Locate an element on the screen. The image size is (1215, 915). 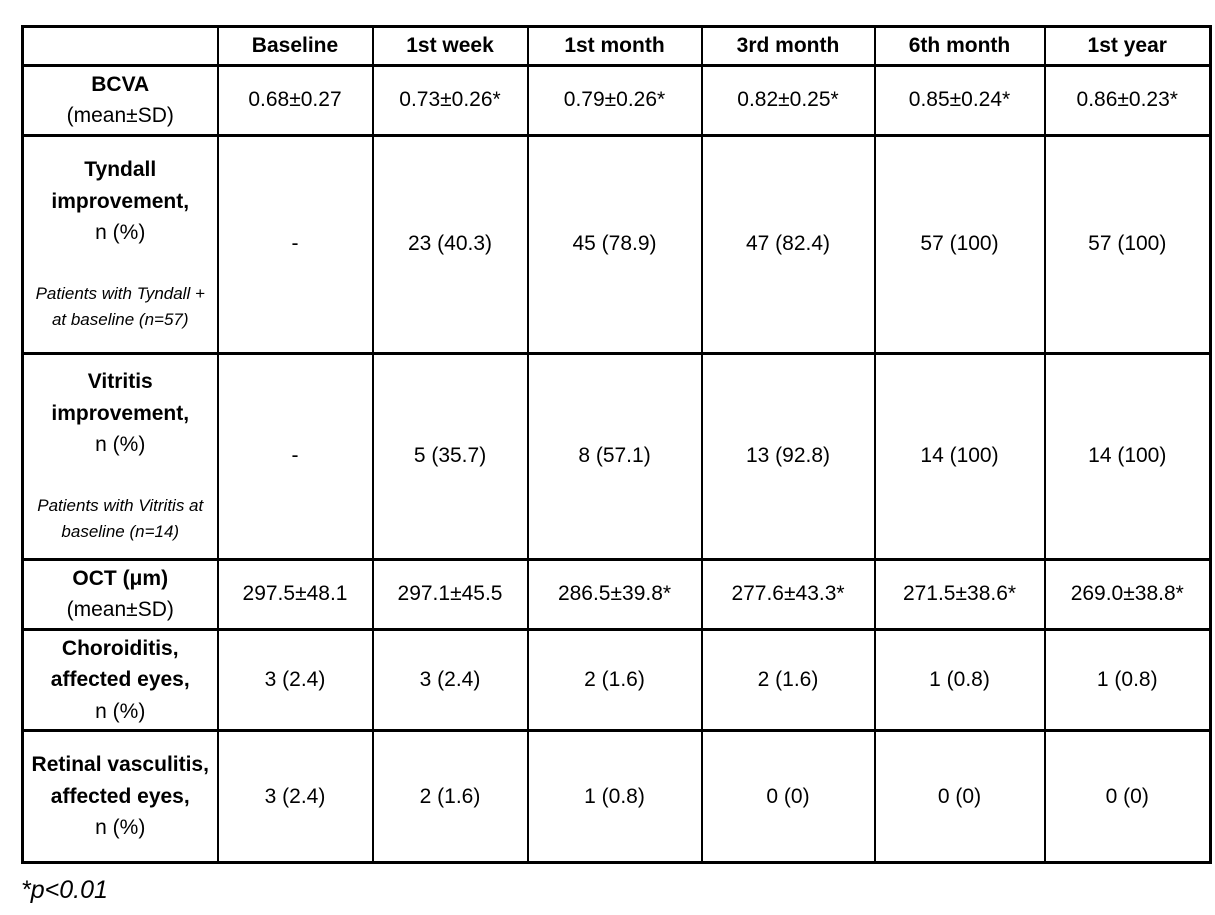
significance-footnote: *p<0.01 is located at coordinates (64, 890).